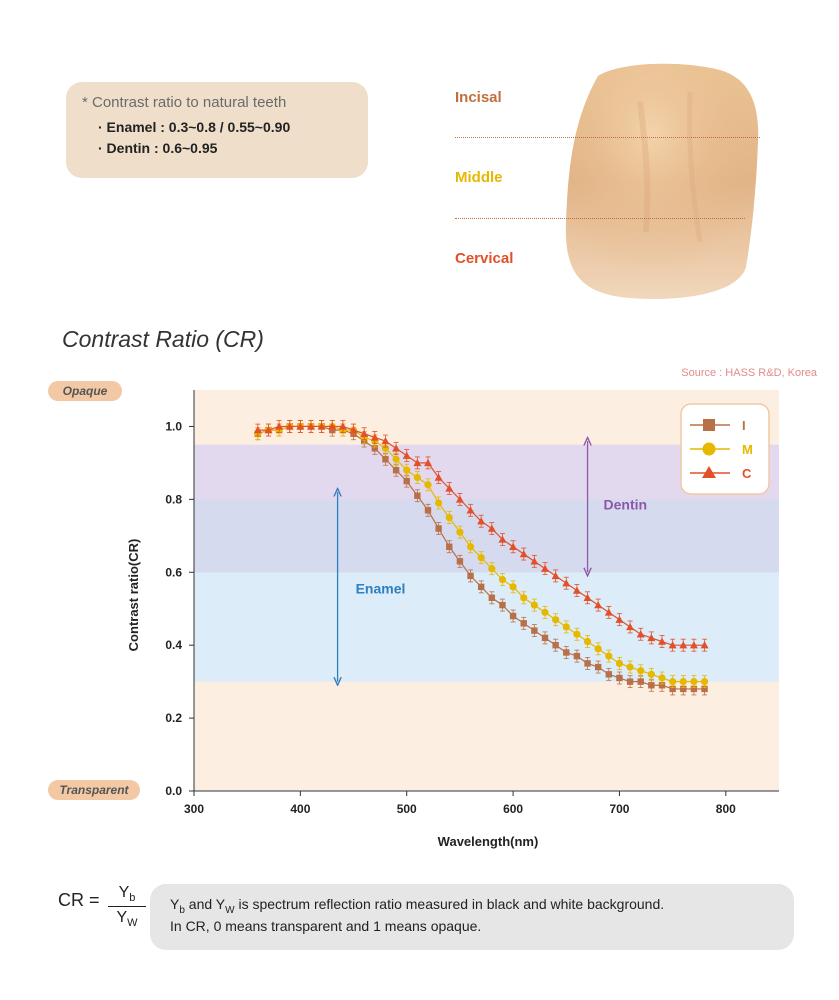 This screenshot has height=1000, width=839. I want to click on note-dentin: · Dentin : 0.6~0.95, so click(158, 148).